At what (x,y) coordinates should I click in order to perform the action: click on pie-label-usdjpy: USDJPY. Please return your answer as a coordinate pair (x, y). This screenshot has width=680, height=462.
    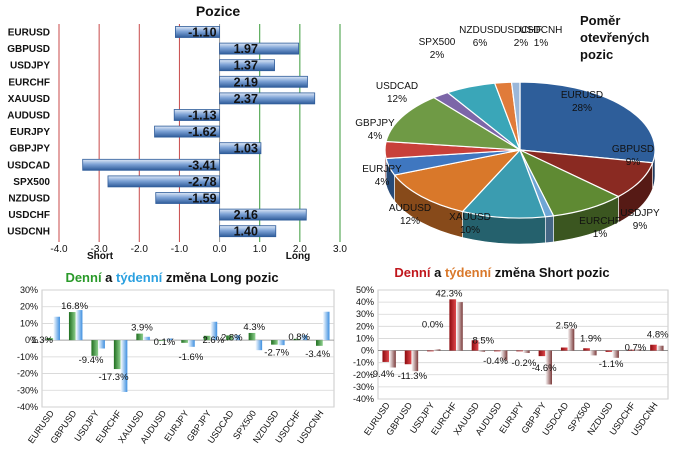
    Looking at the image, I should click on (640, 213).